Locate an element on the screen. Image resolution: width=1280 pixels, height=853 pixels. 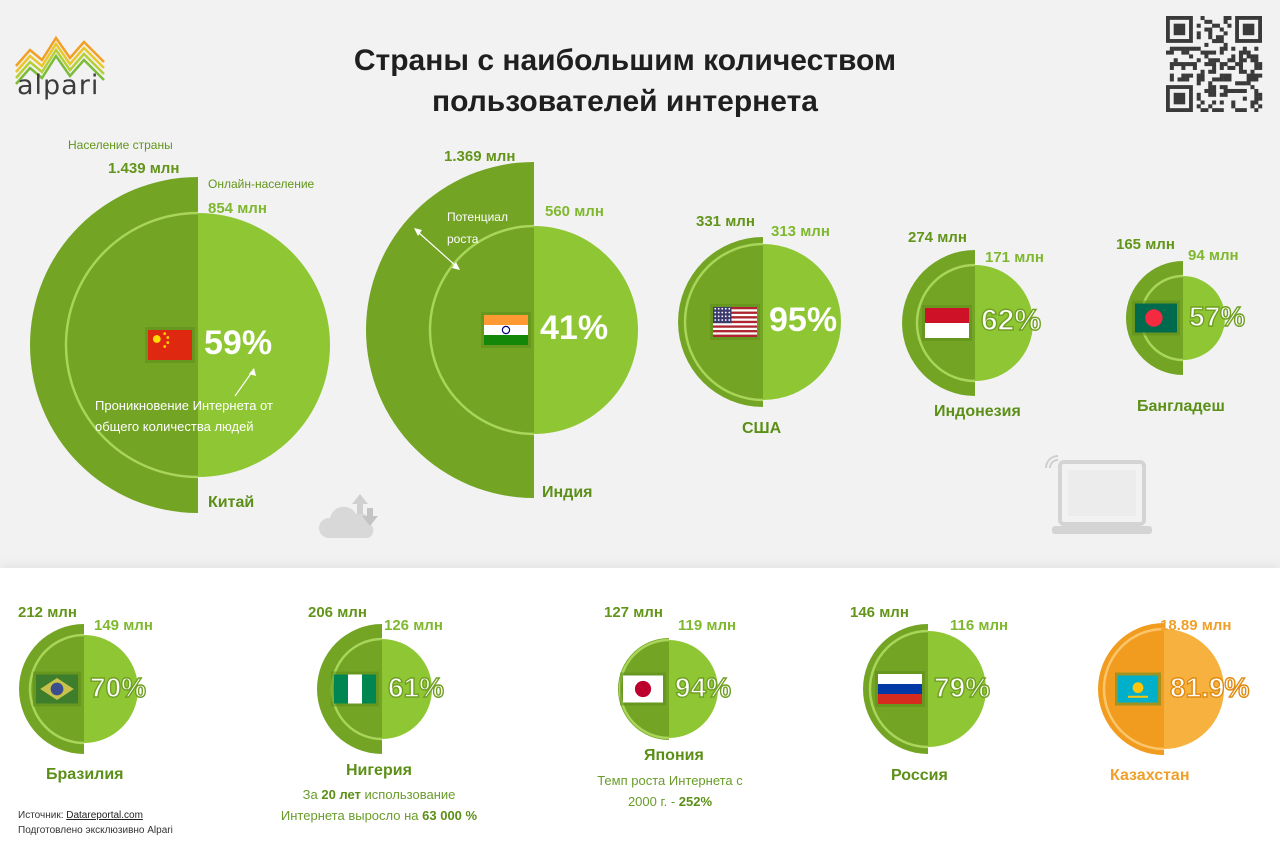
japan-flag-icon is located at coordinates (643, 689).